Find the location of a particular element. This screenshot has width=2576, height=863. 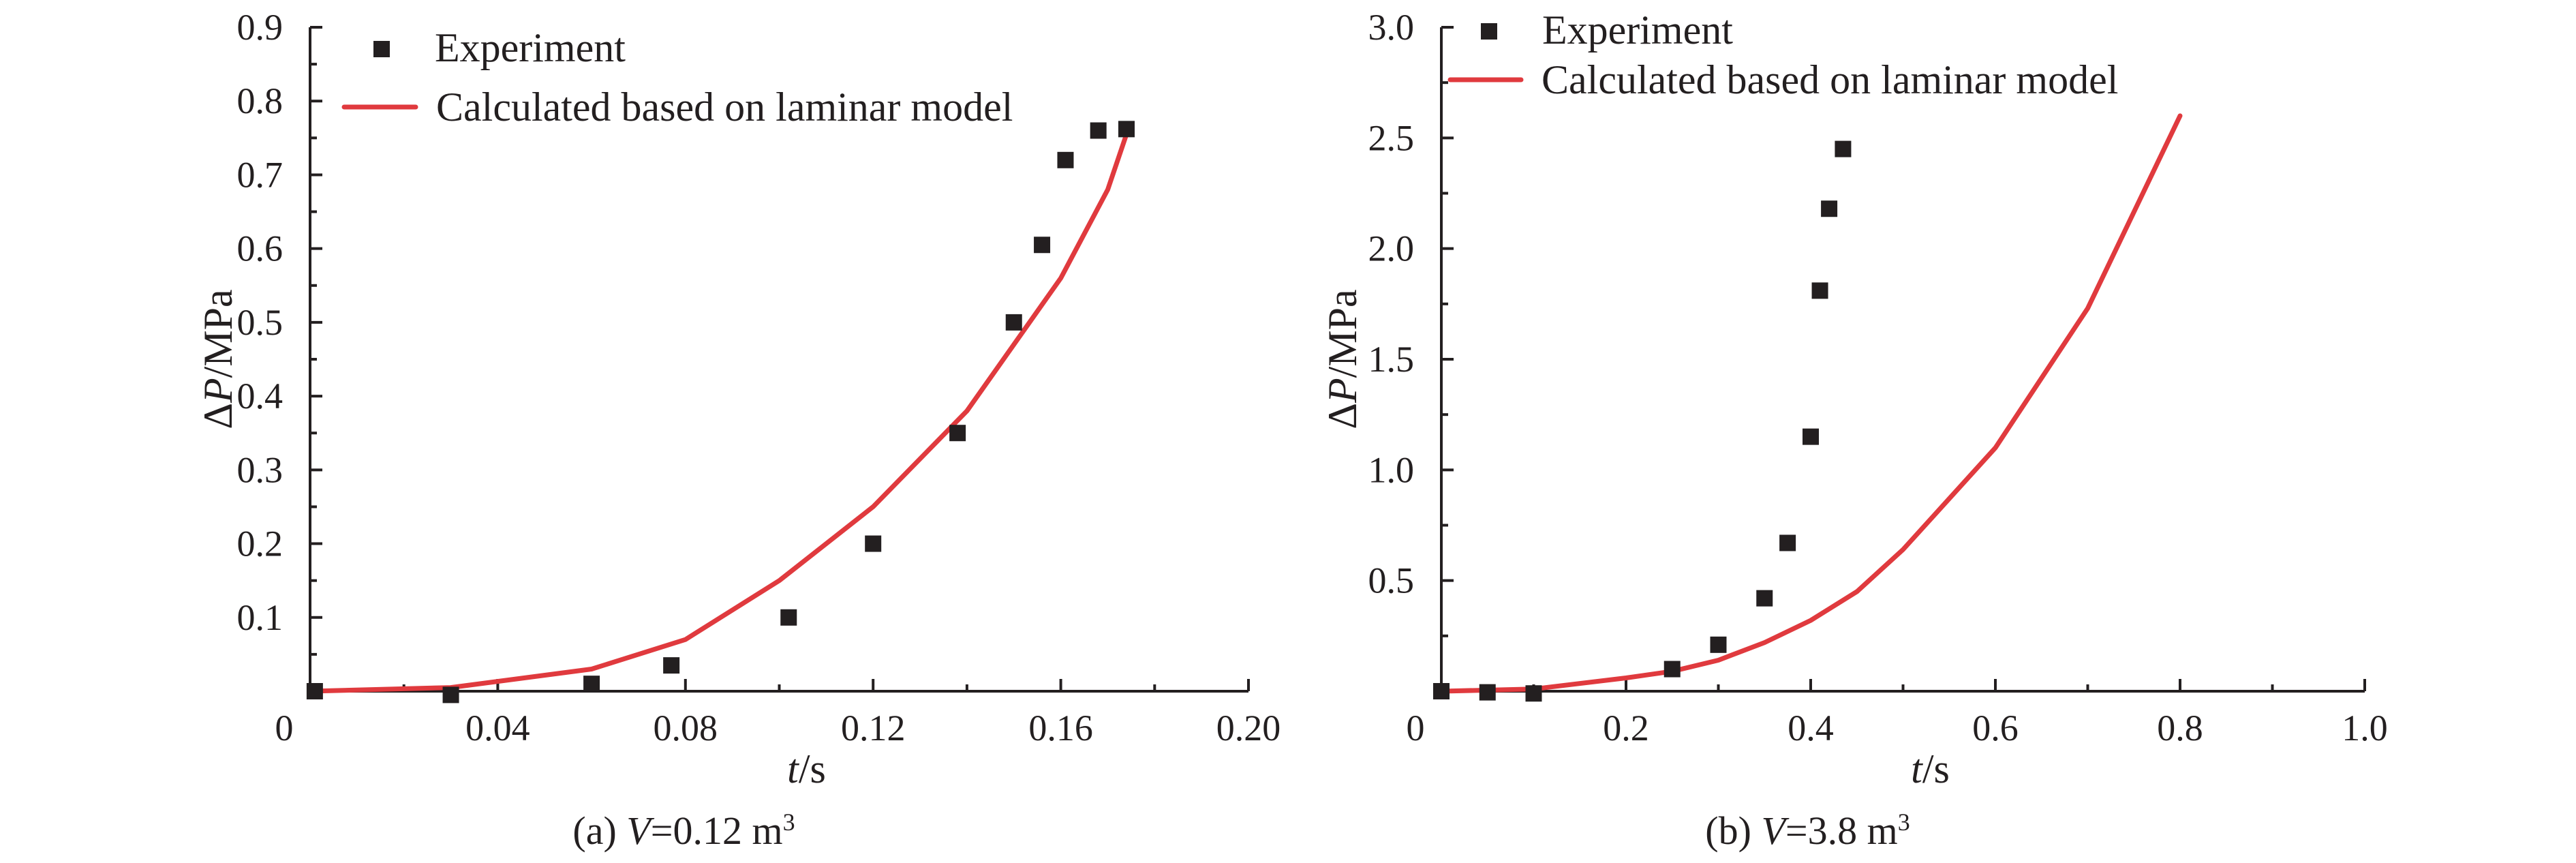

x-tick-label: 0.6 is located at coordinates (1995, 728).